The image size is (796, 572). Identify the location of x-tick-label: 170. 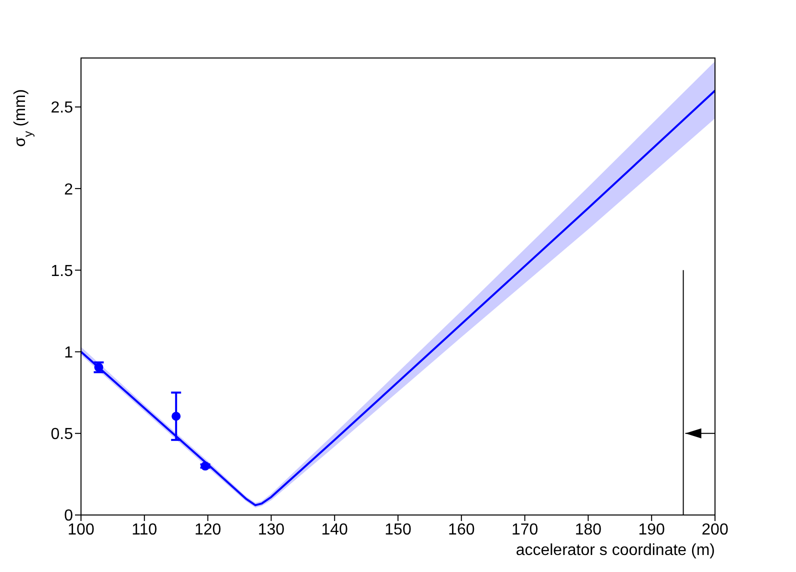
(524, 529).